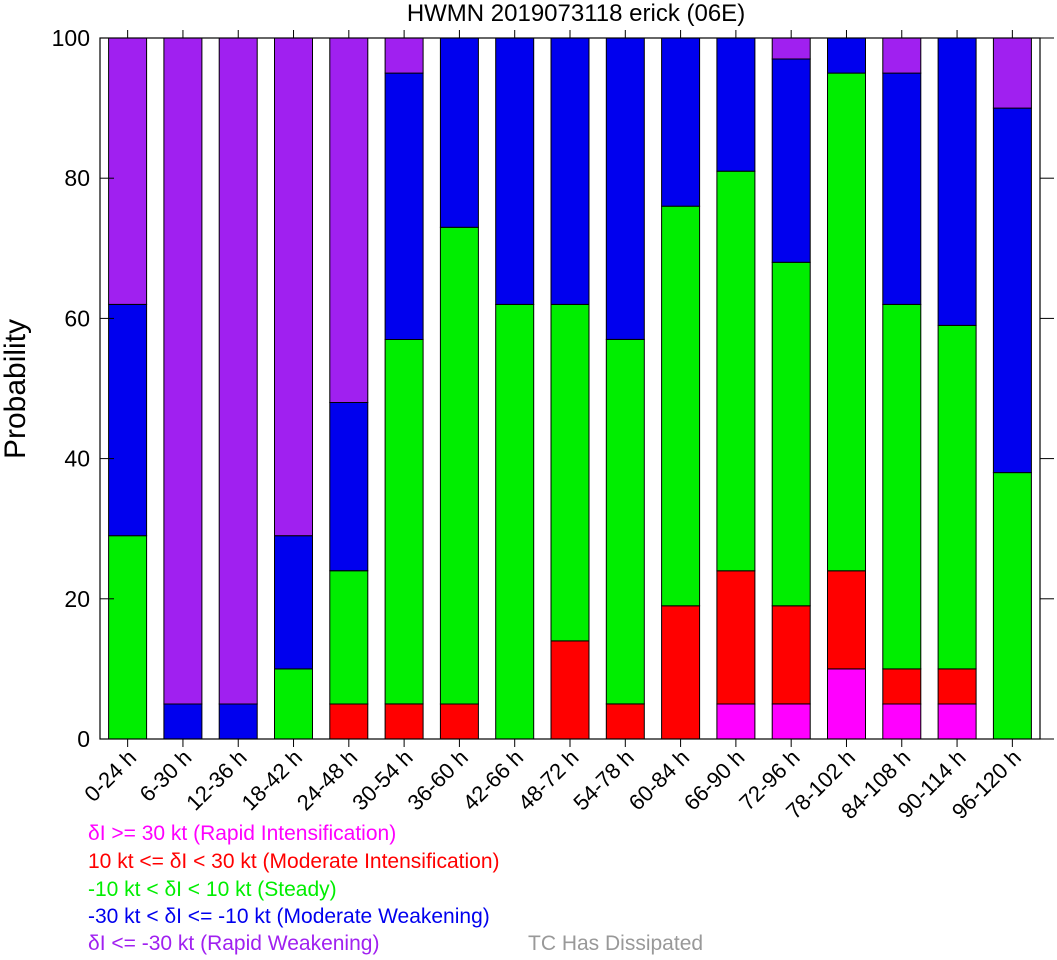 The width and height of the screenshot is (1057, 960). Describe the element at coordinates (616, 943) in the screenshot. I see `legend-entry-tc-dissipated: TC Has Dissipated` at that location.